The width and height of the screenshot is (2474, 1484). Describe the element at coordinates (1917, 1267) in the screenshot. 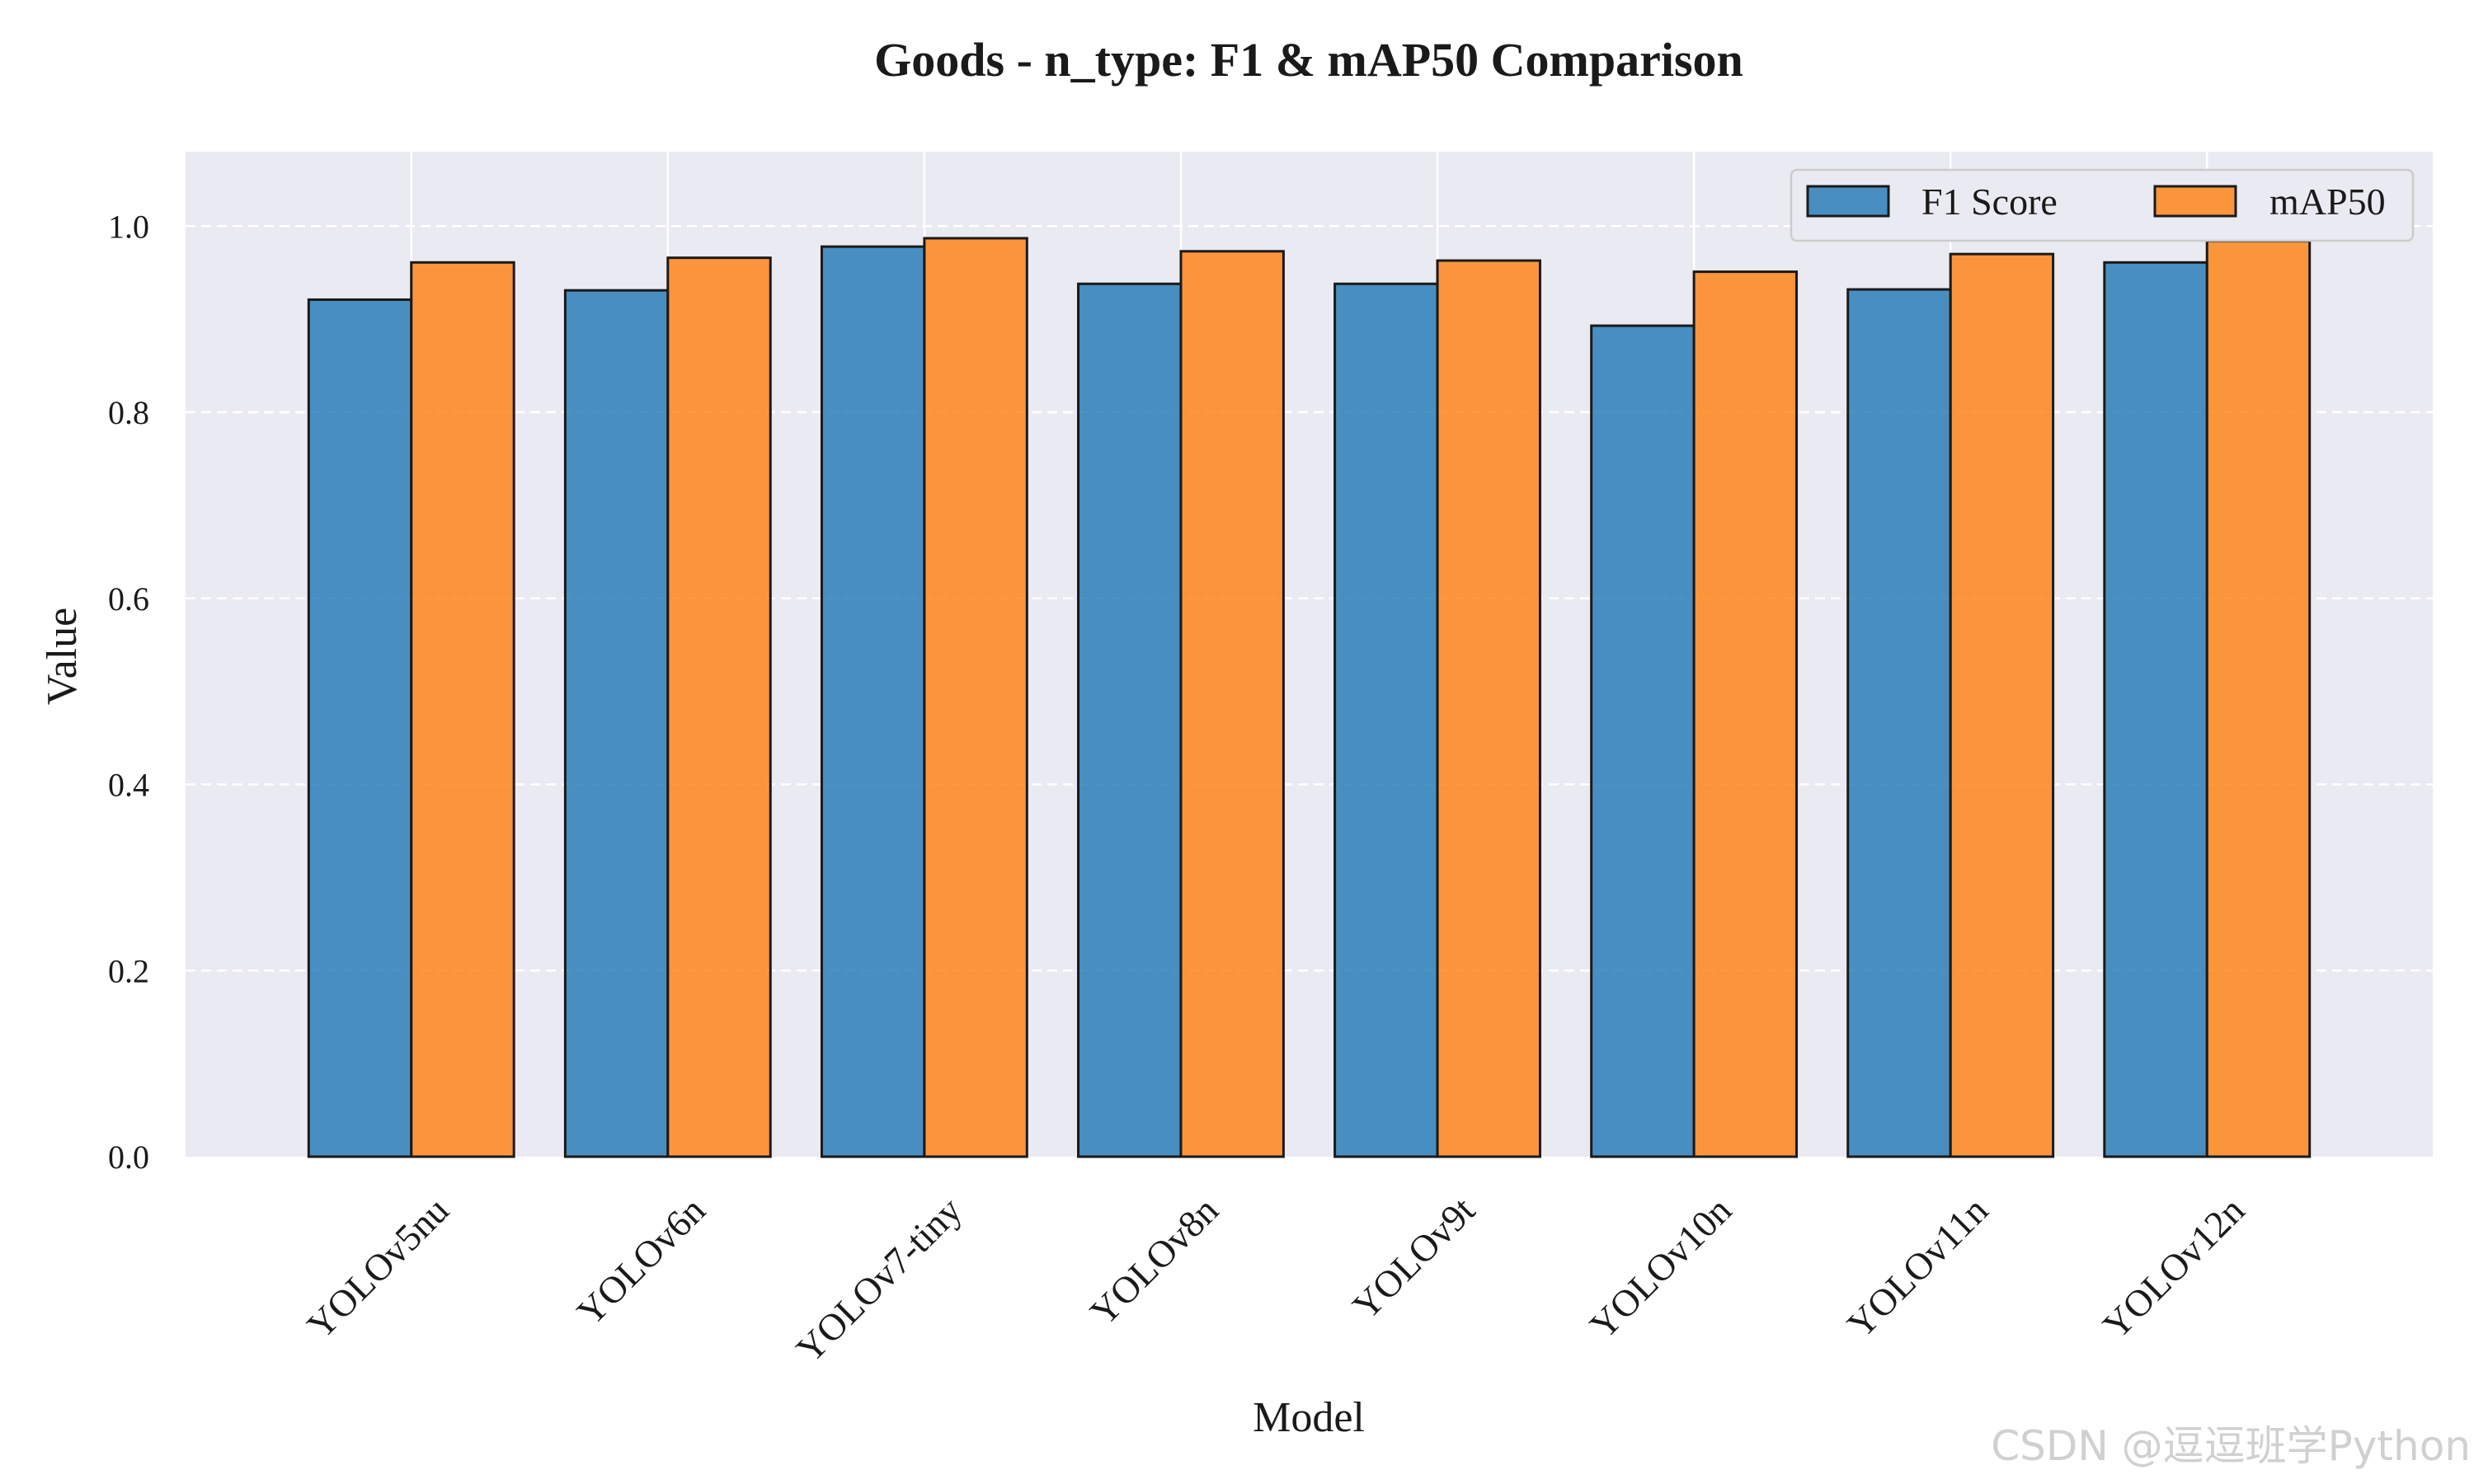

I see `x-tick-label: YOLOv11n` at that location.